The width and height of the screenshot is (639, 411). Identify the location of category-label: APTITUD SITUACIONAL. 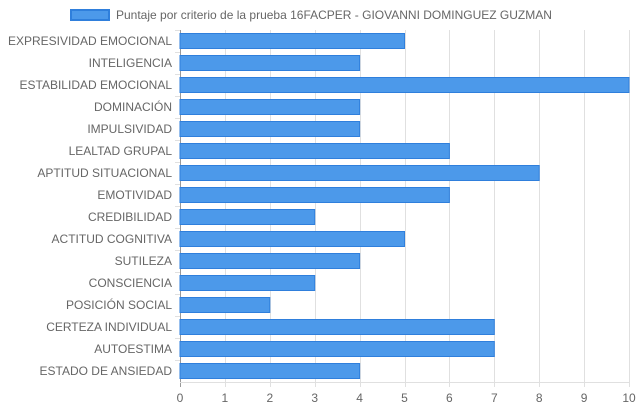
(104, 173).